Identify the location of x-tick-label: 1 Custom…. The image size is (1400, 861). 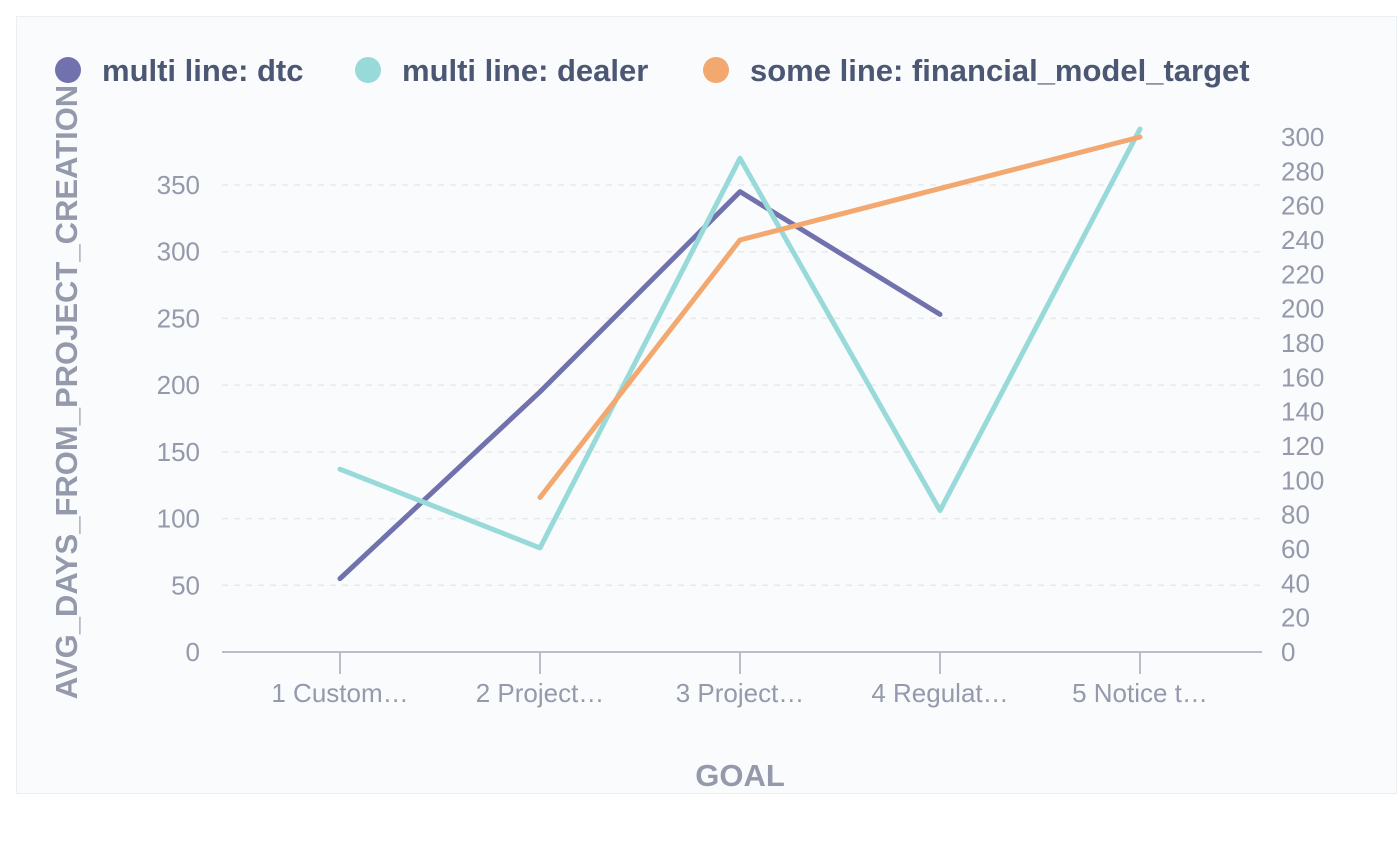
(339, 693).